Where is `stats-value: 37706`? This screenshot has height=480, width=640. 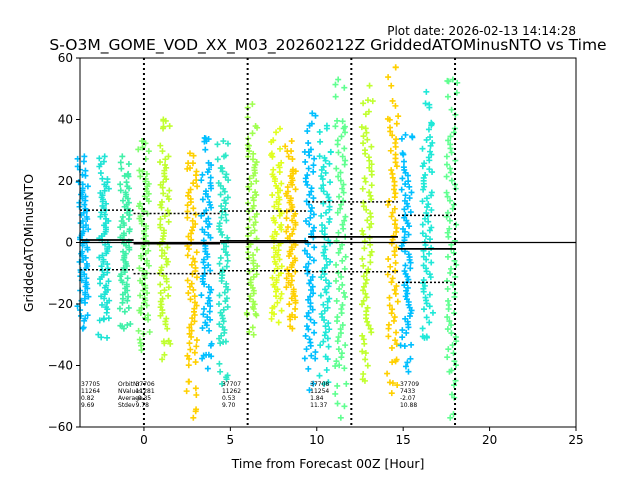
stats-value: 37706 is located at coordinates (145, 384).